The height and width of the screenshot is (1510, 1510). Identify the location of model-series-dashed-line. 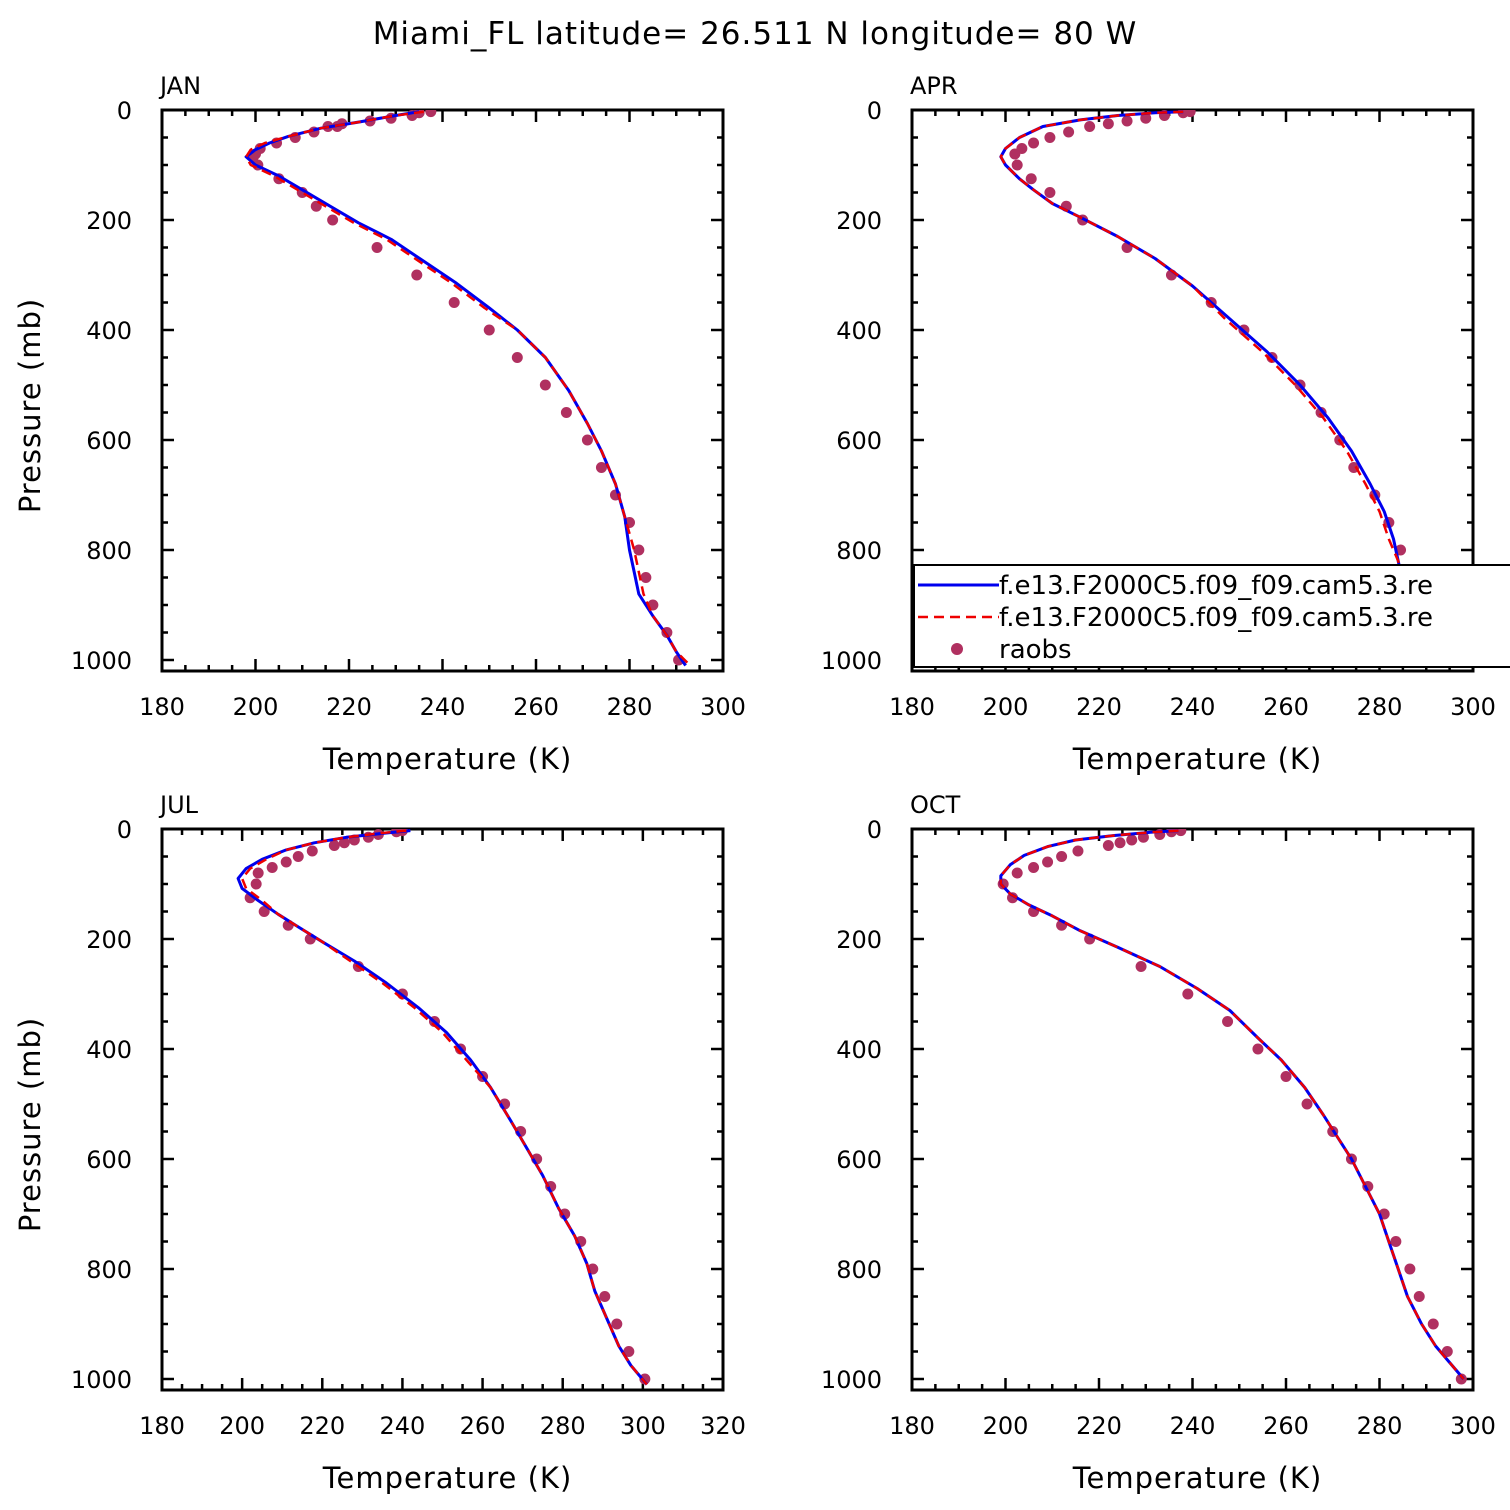
(444, 1107).